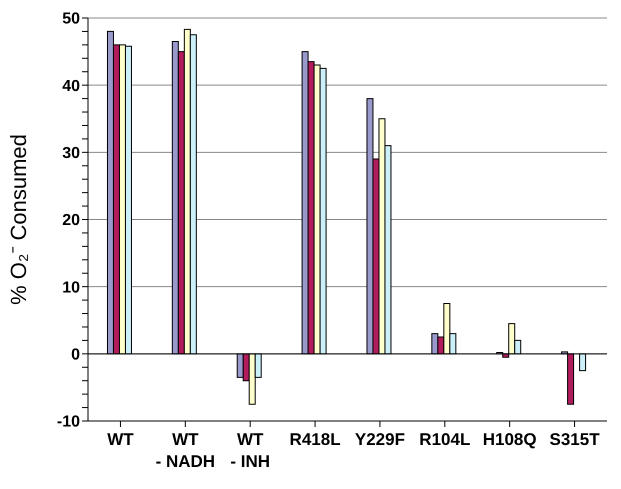  Describe the element at coordinates (379, 439) in the screenshot. I see `x-tick-label: Y229F` at that location.